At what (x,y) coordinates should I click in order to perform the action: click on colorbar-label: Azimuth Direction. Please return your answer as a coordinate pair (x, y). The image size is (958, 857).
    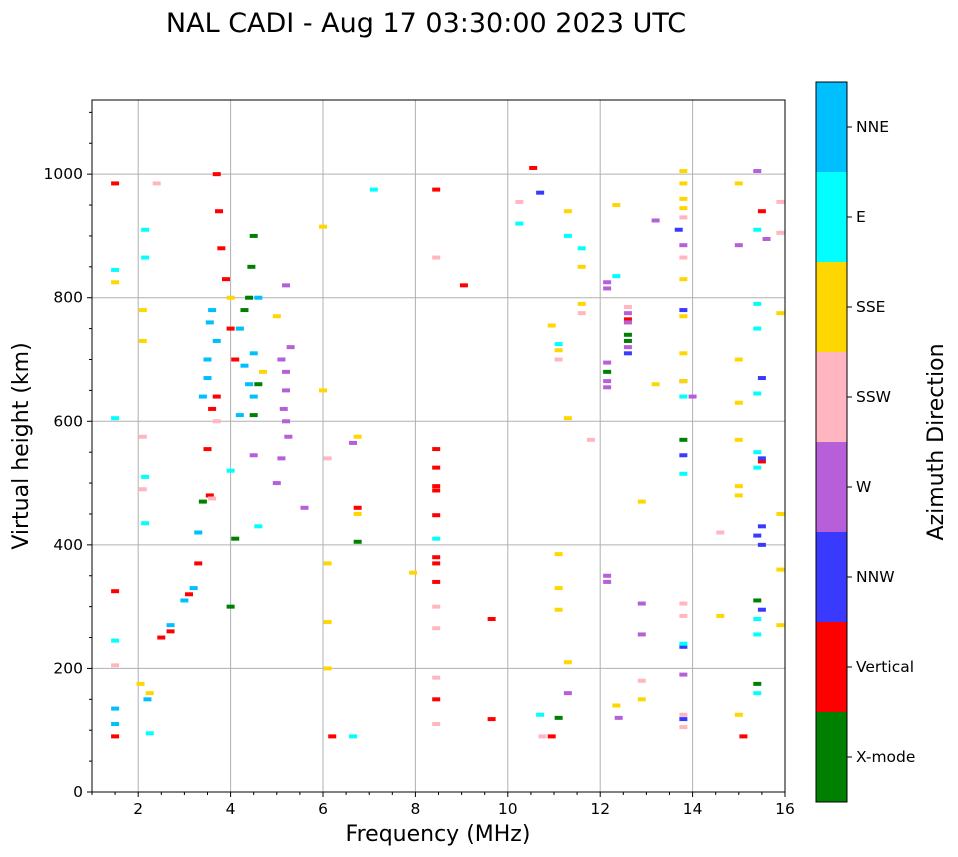
    Looking at the image, I should click on (936, 441).